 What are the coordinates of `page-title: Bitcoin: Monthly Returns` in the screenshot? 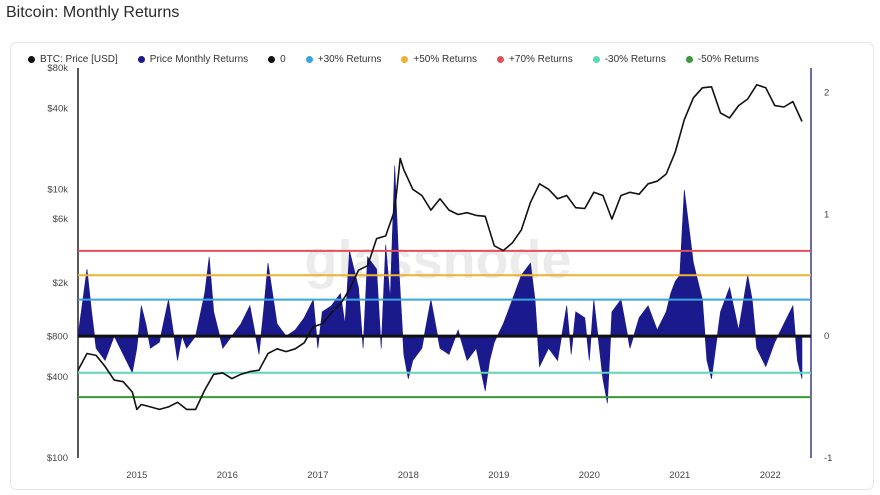 It's located at (93, 12).